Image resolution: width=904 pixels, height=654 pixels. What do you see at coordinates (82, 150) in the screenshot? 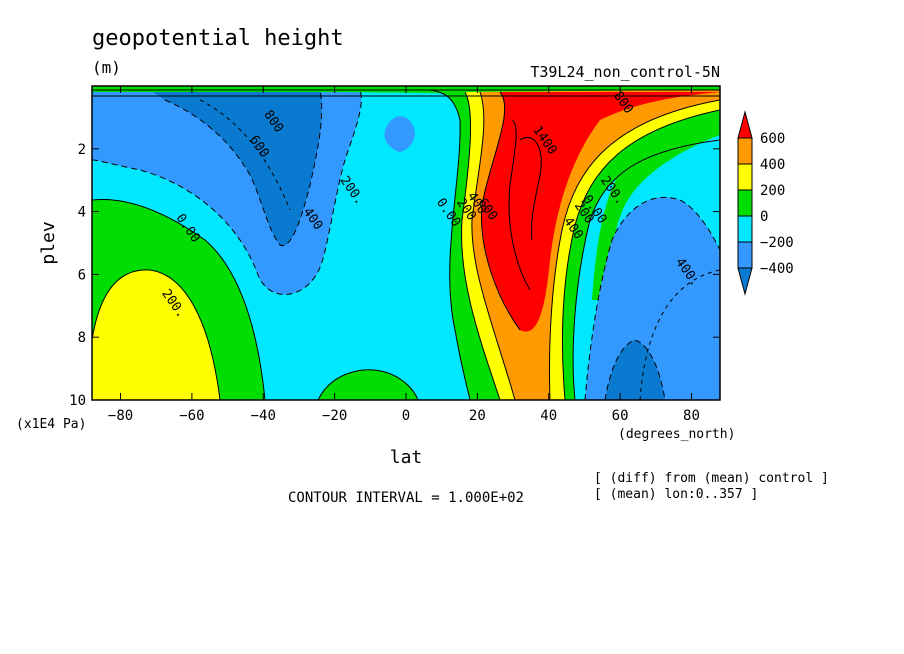
I see `y-tick-label: 2` at bounding box center [82, 150].